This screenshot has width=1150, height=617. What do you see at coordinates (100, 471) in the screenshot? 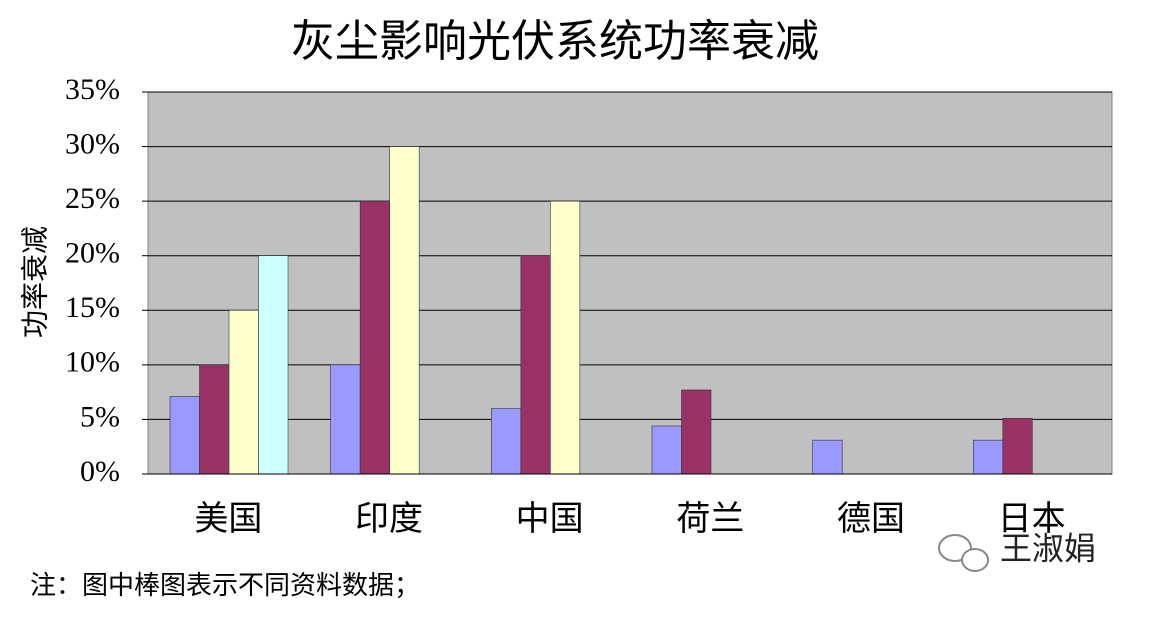
I see `y-tick-label: 0%` at bounding box center [100, 471].